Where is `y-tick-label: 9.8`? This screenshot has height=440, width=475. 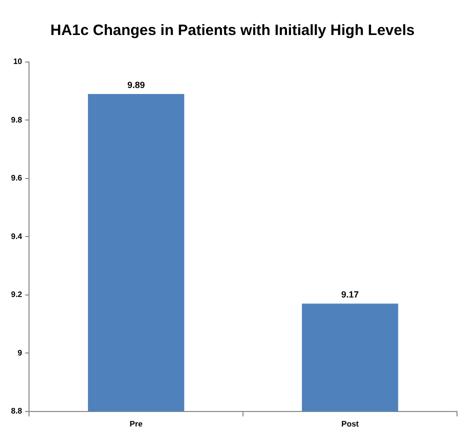
y-tick-label: 9.8 is located at coordinates (16, 119).